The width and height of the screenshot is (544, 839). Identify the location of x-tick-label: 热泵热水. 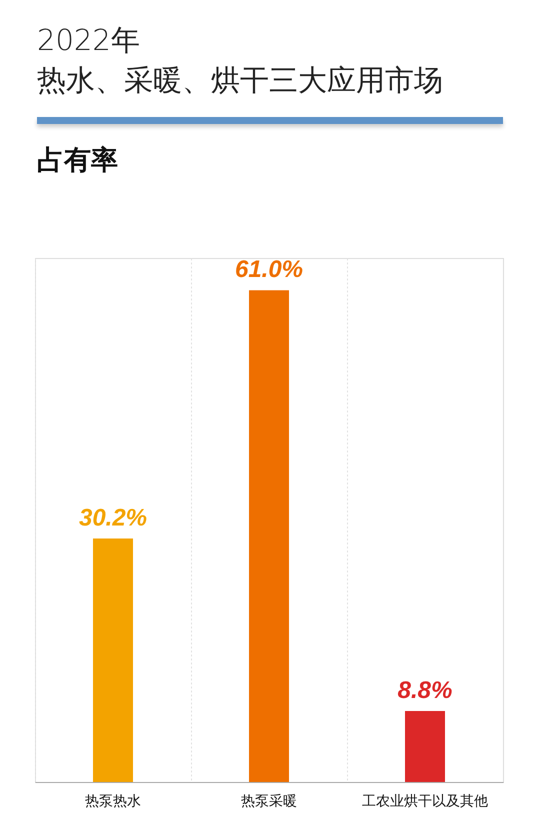
(113, 802).